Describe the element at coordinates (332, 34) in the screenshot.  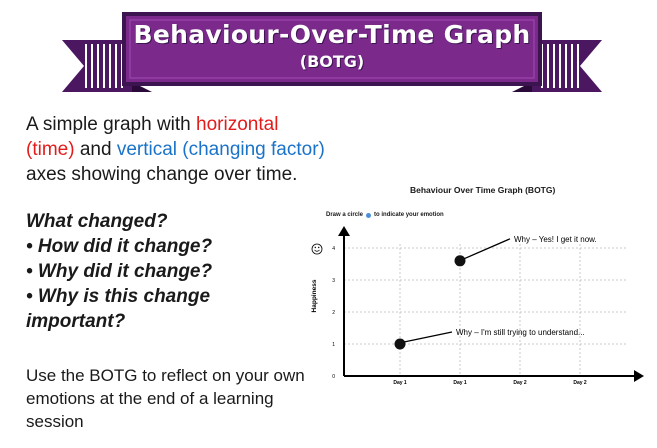
I see `banner-title: Behaviour-Over-Time Graph` at that location.